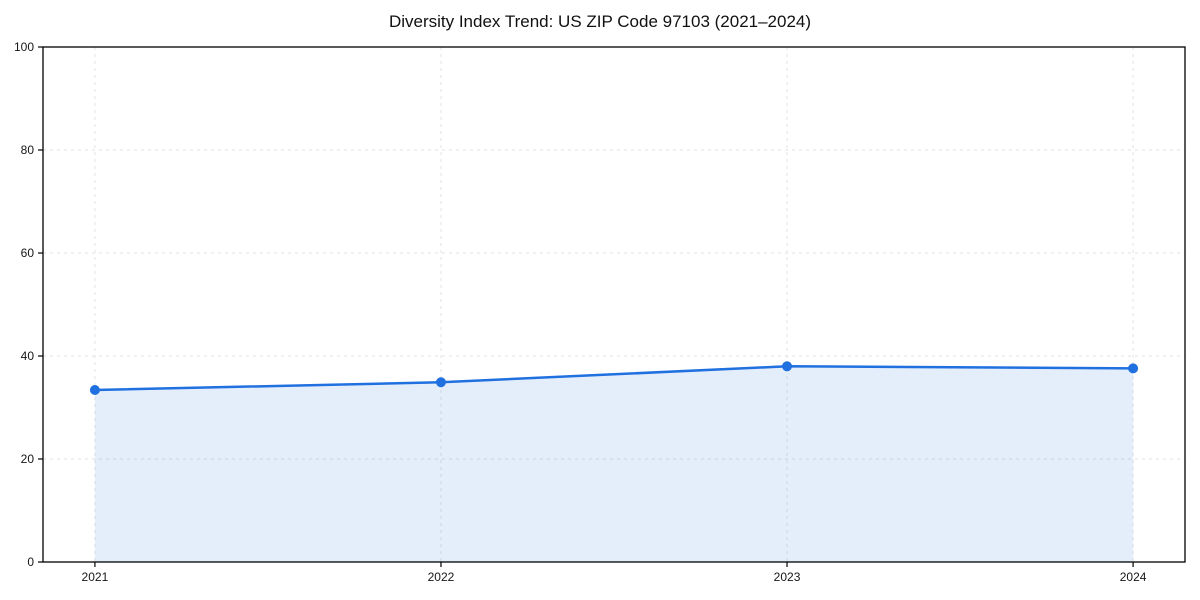 This screenshot has width=1200, height=600. What do you see at coordinates (28, 253) in the screenshot?
I see `y-tick-label: 60` at bounding box center [28, 253].